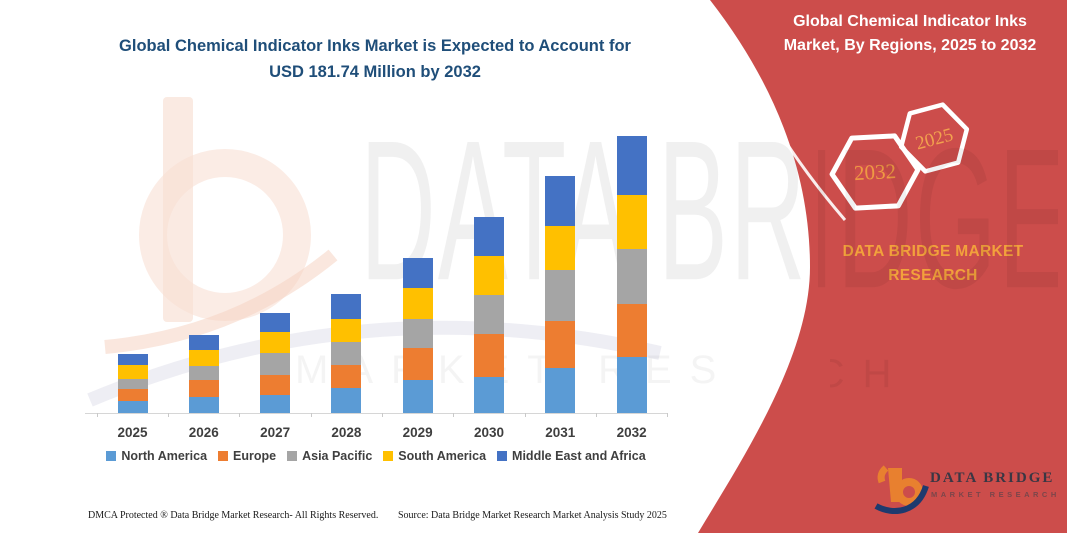 This screenshot has height=533, width=1067. I want to click on x-label-2030: 2030, so click(489, 432).